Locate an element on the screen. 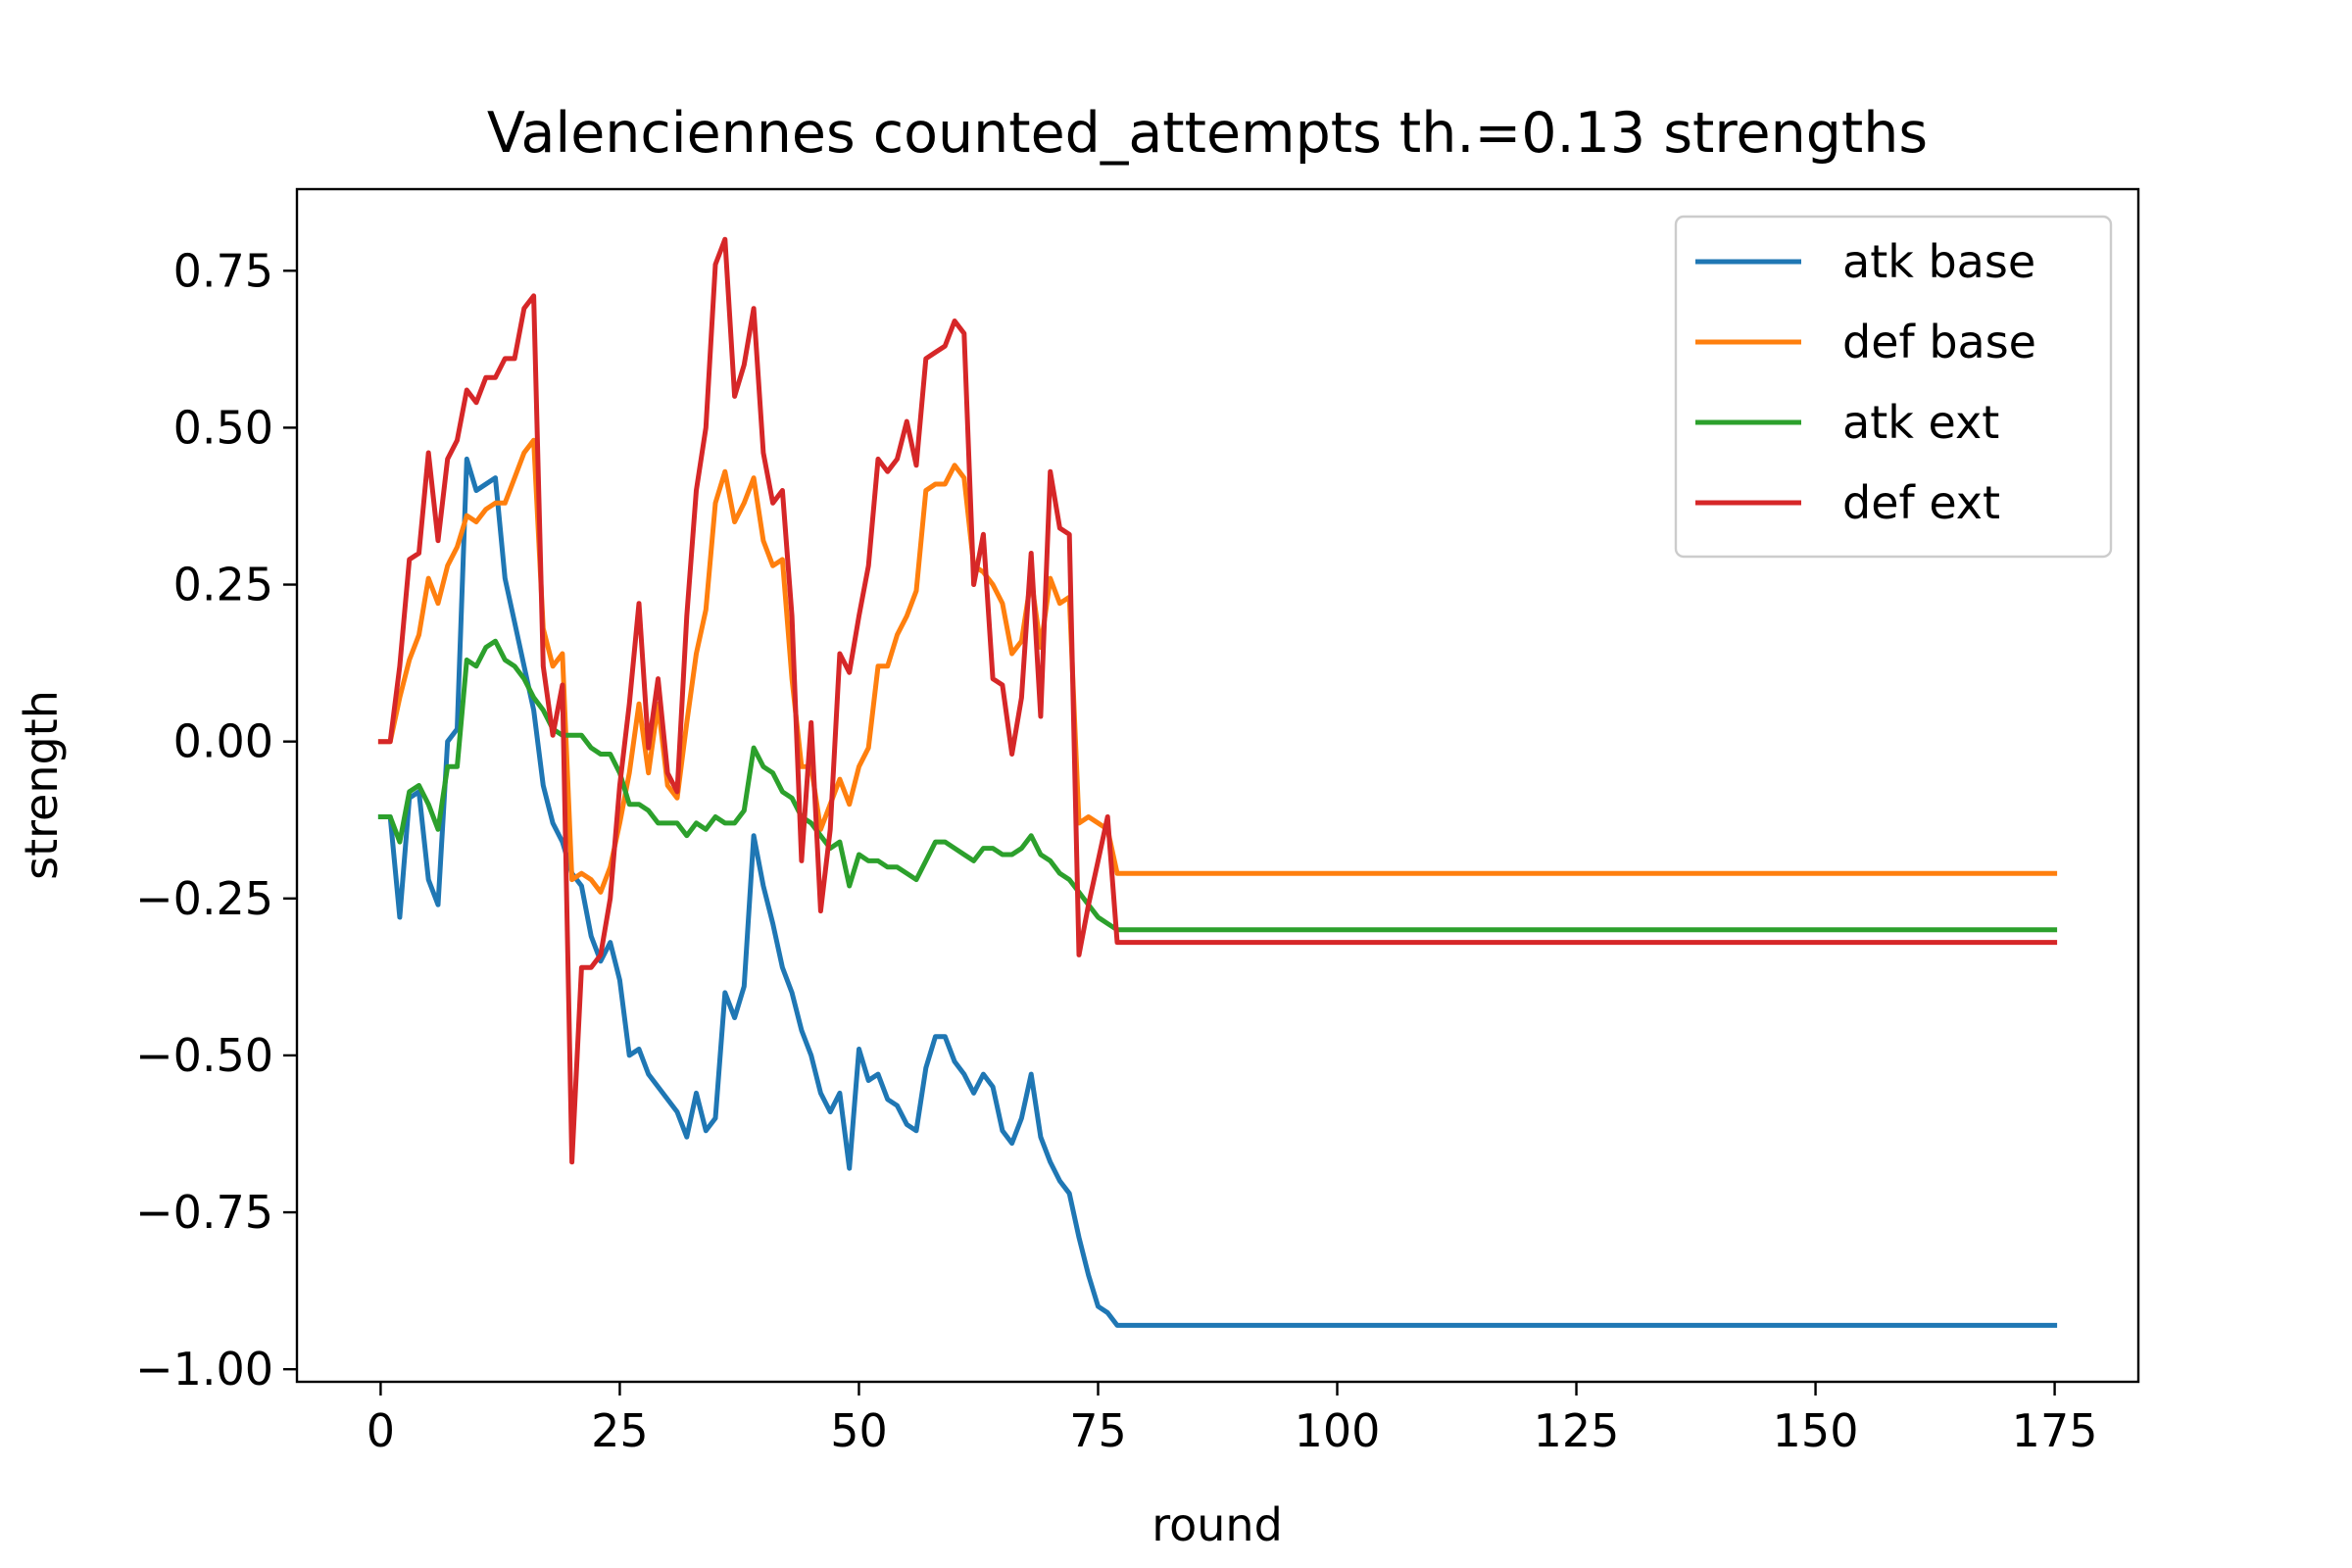  legend-label: def base is located at coordinates (1939, 342).